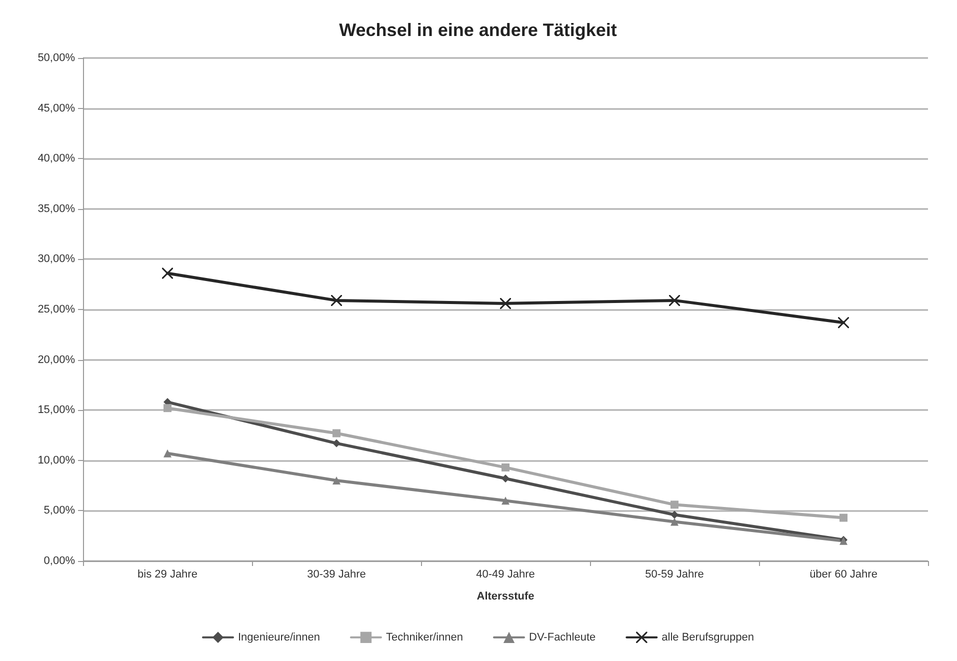 The image size is (957, 661). I want to click on y-tick-label: 0,00%, so click(60, 561).